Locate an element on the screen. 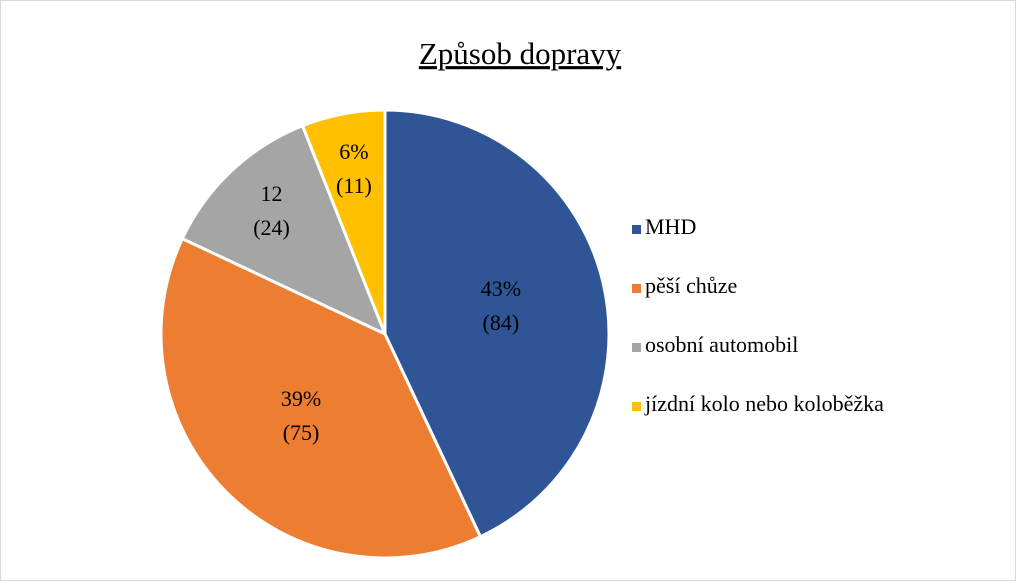 The width and height of the screenshot is (1016, 581). data-label: (84) is located at coordinates (501, 322).